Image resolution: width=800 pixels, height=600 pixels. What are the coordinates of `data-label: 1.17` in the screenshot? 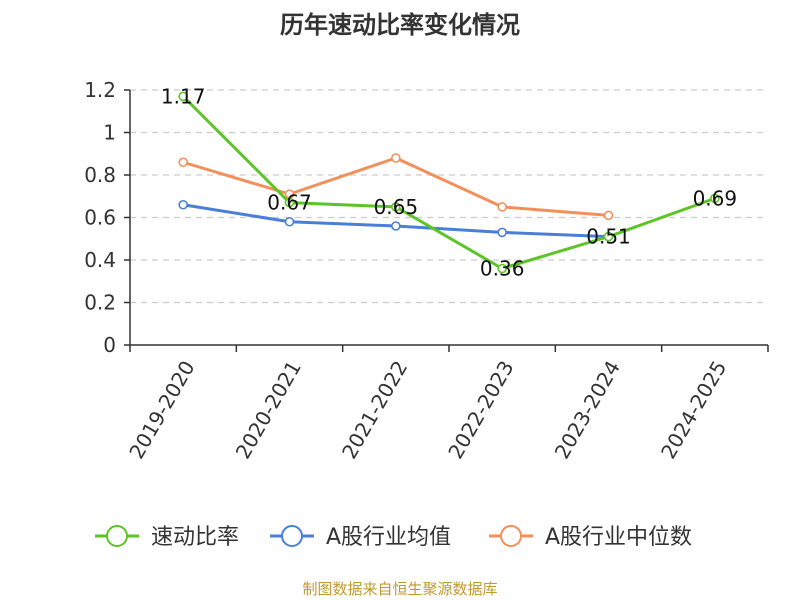 It's located at (183, 96).